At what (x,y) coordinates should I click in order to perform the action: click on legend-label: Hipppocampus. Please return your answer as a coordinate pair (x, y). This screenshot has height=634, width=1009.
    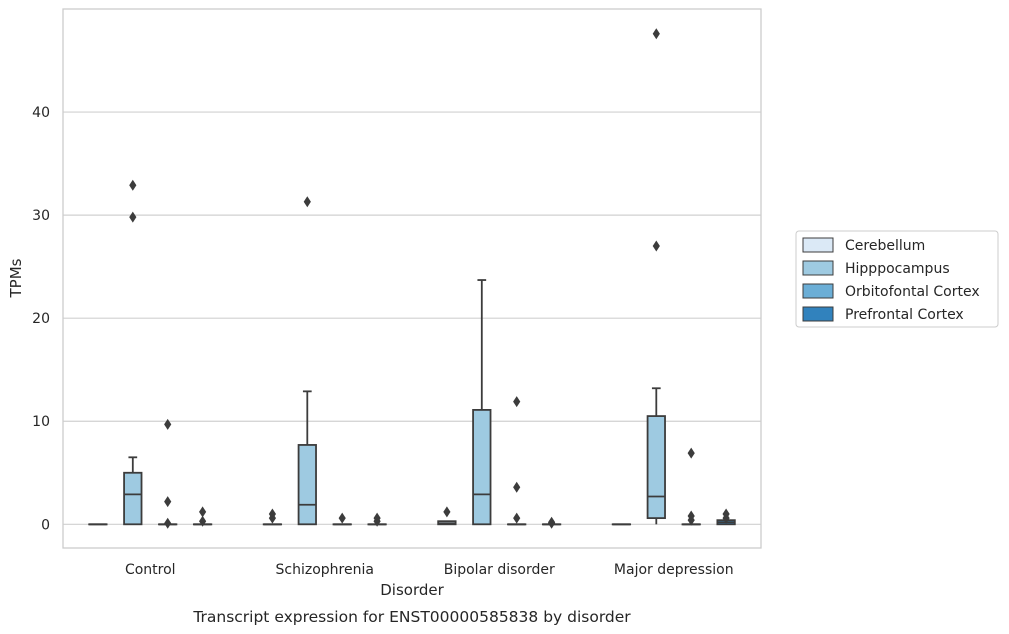
    Looking at the image, I should click on (897, 269).